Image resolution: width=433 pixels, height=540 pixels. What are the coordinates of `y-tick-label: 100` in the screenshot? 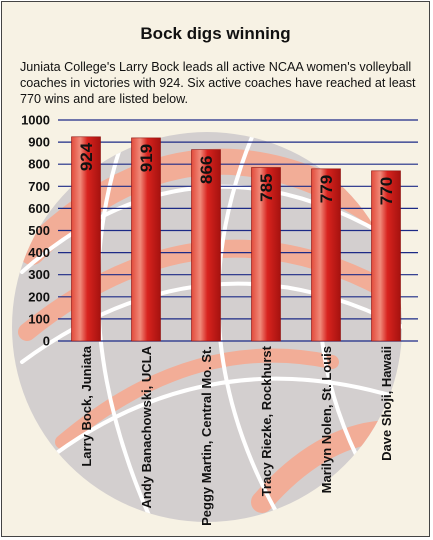 It's located at (39, 318).